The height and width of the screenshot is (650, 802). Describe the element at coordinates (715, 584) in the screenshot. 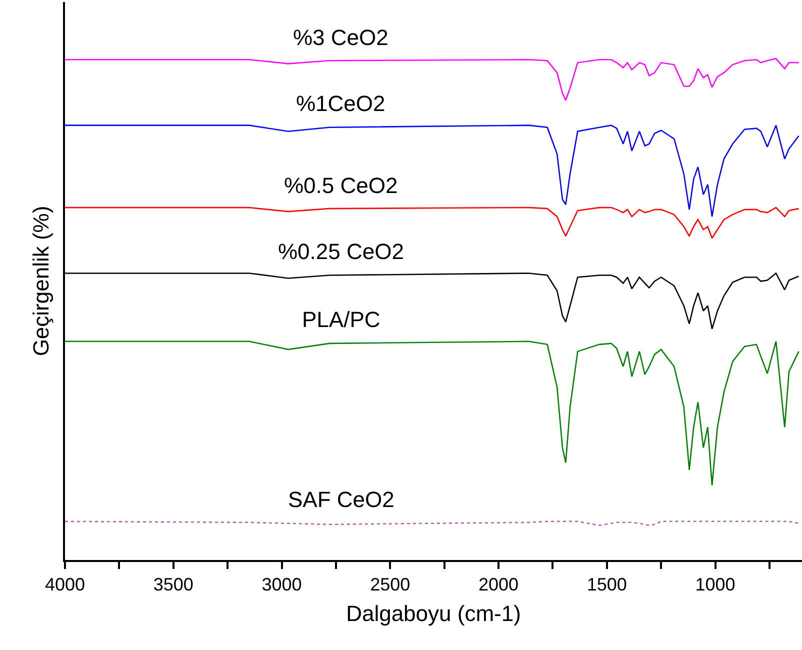

I see `x-tick-label: 1000` at that location.